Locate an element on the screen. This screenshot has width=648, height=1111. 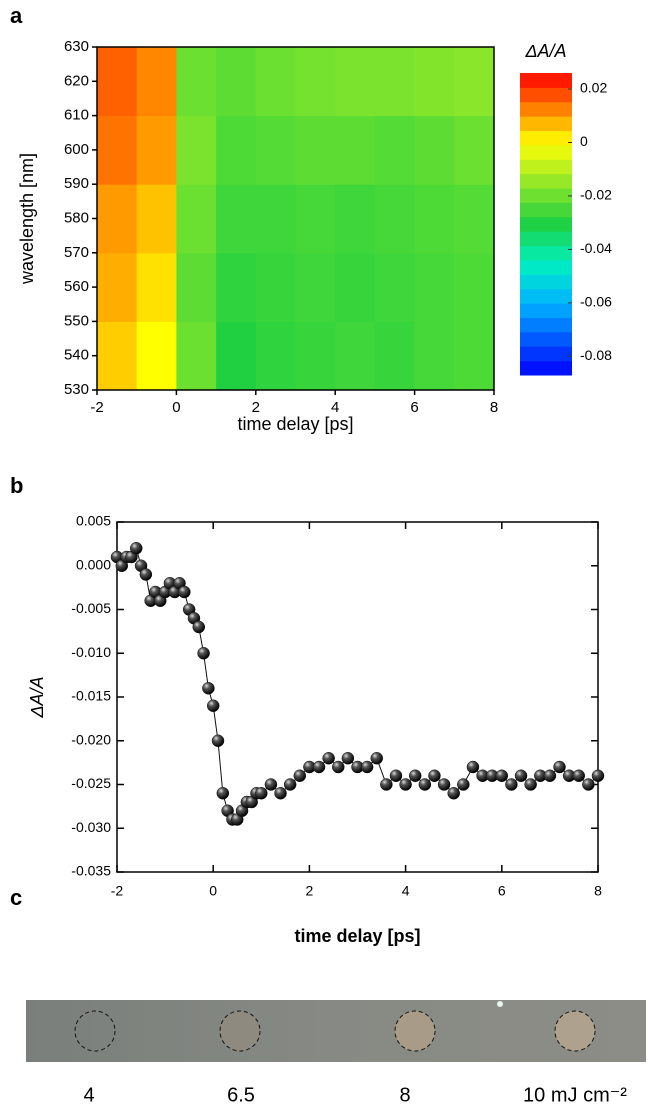
y-tick-label: -0.035 is located at coordinates (91, 871).